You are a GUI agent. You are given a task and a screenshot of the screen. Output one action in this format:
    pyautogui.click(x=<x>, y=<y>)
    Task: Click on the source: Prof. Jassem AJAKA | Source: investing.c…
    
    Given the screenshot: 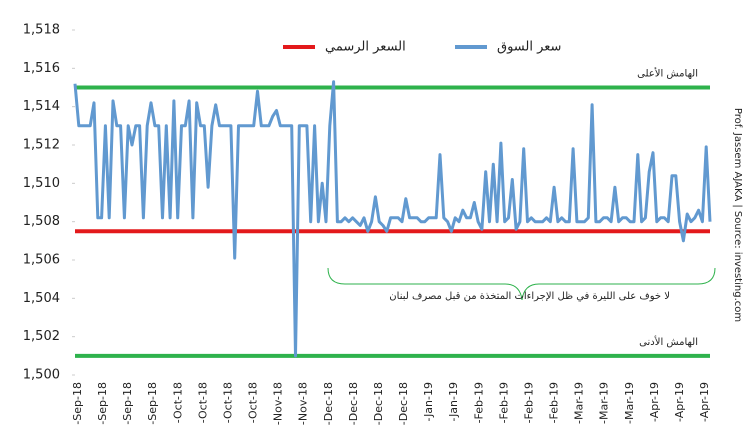 What is the action you would take?
    pyautogui.click(x=737, y=215)
    